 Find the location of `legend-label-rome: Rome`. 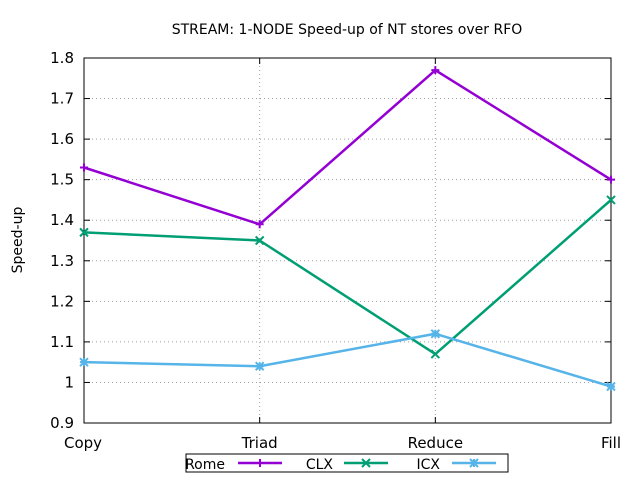

legend-label-rome: Rome is located at coordinates (205, 465).